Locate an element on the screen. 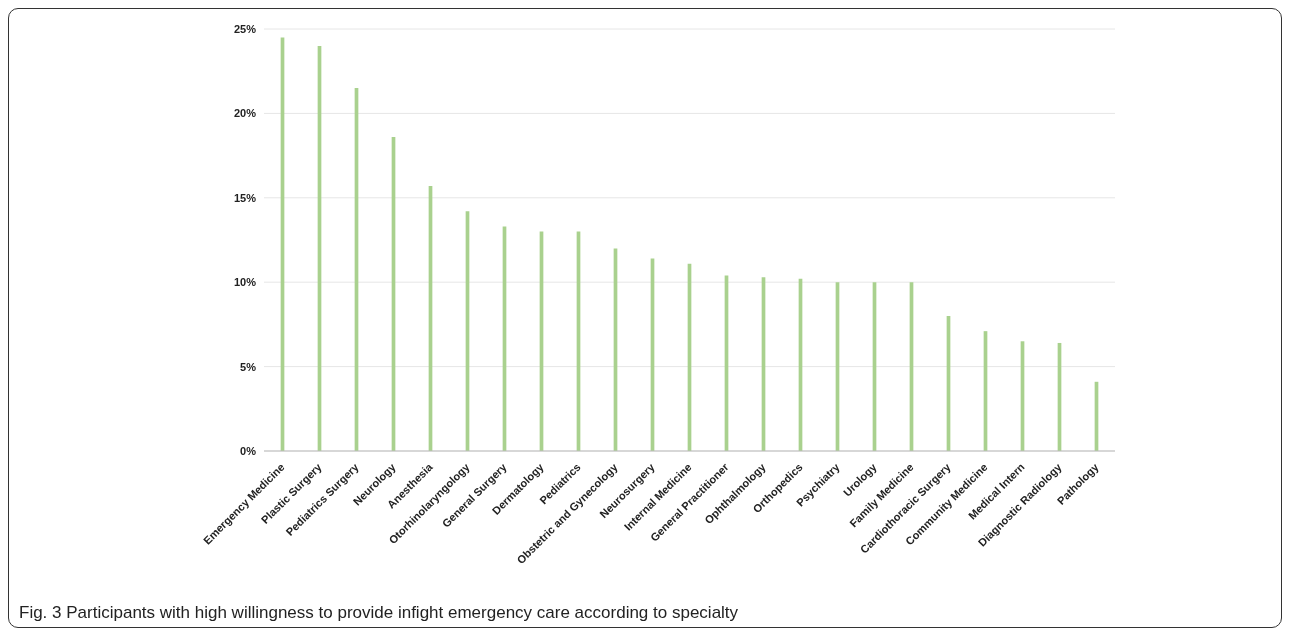 The width and height of the screenshot is (1292, 638). y-tick-label: 10% is located at coordinates (245, 282).